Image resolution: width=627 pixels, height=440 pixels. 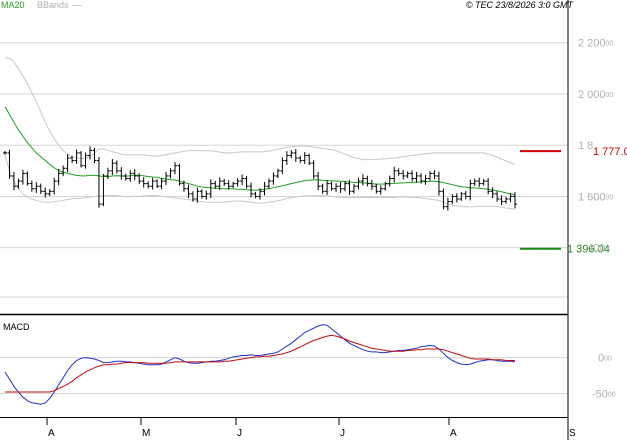 I want to click on macd-axis-labels: 000 -5000, so click(x=604, y=377).